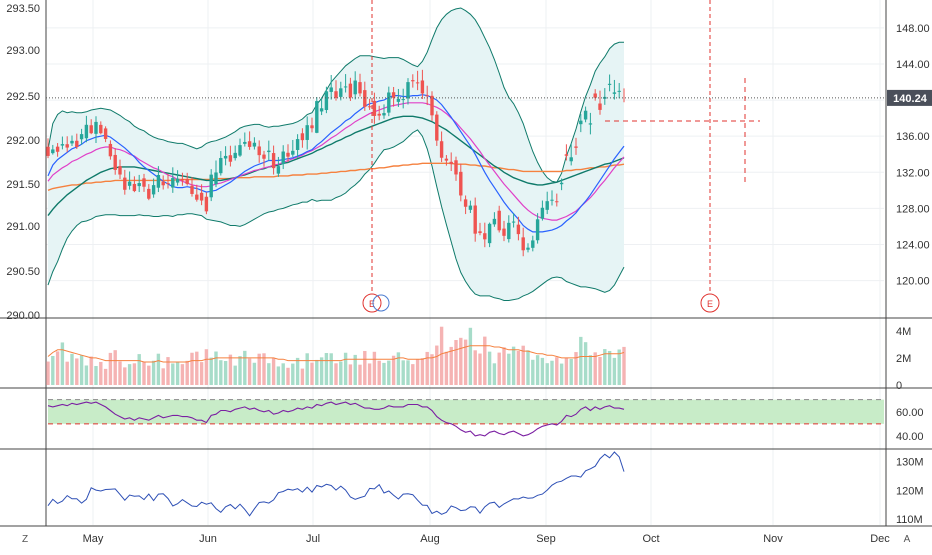 This screenshot has height=555, width=932. I want to click on moving-average-mid-line, so click(336, 161).